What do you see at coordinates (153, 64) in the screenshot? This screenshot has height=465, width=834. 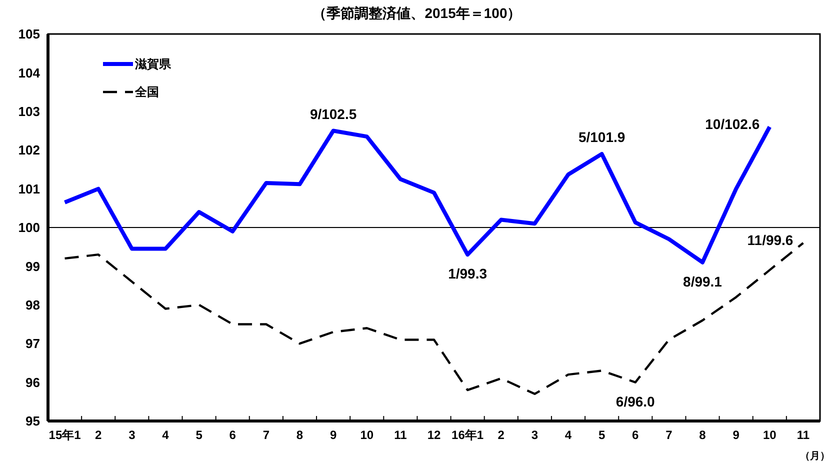 I see `legend-label: 滋賀県` at bounding box center [153, 64].